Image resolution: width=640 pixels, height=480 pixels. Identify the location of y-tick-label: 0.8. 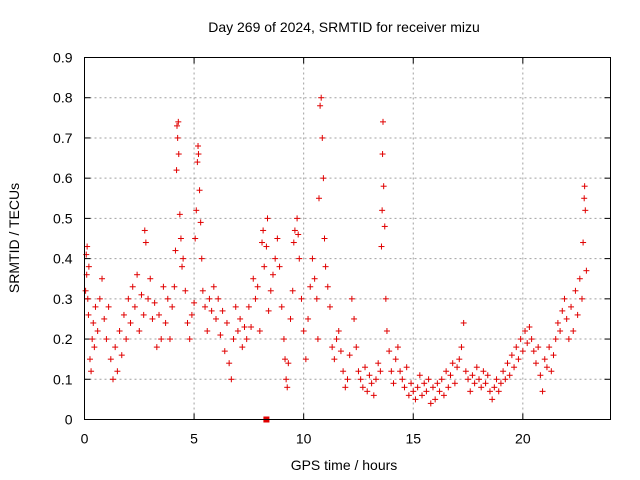
(63, 98).